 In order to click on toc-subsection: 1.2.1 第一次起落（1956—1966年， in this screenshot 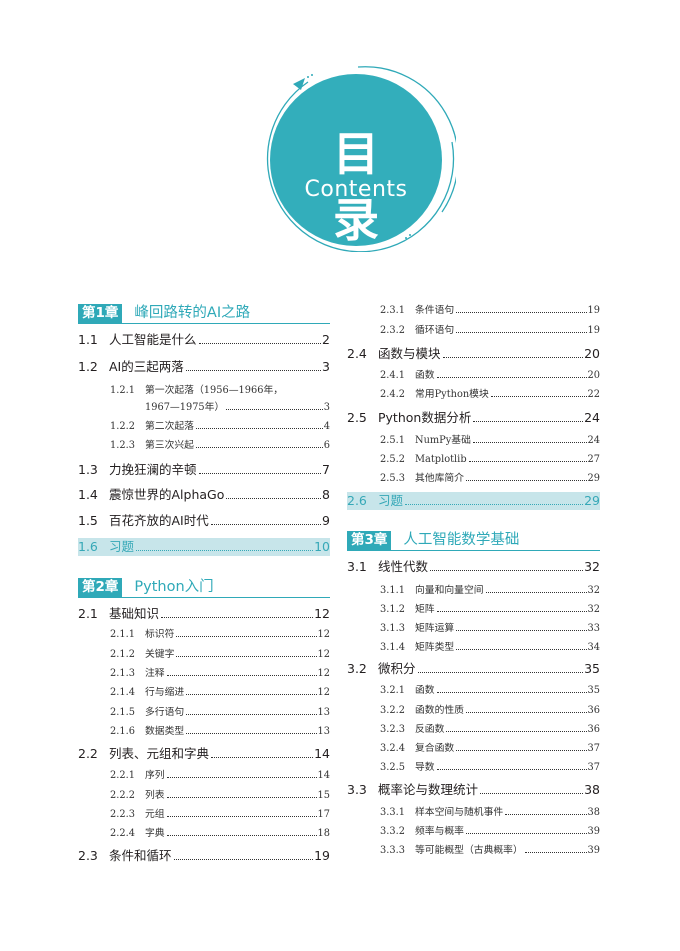, I will do `click(220, 391)`.